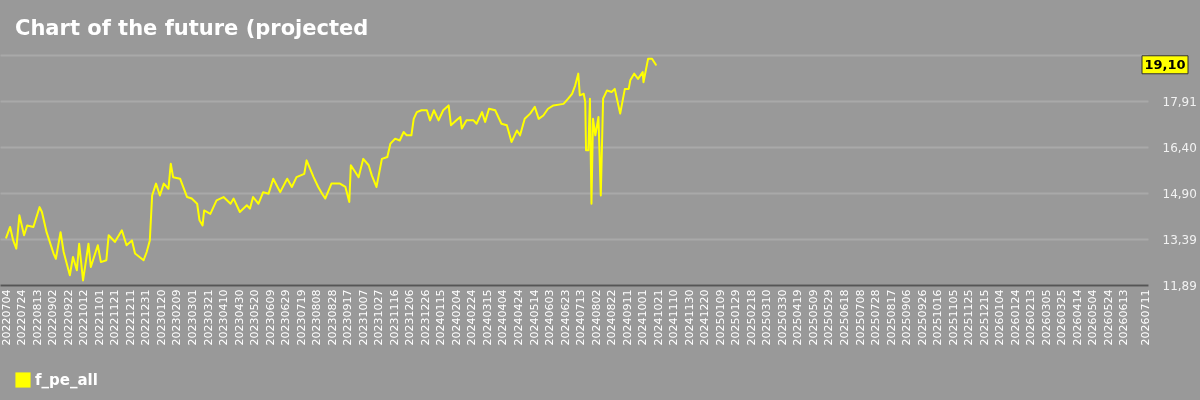 This screenshot has width=1200, height=400. What do you see at coordinates (99, 317) in the screenshot?
I see `x-tick-label: 20221101` at bounding box center [99, 317].